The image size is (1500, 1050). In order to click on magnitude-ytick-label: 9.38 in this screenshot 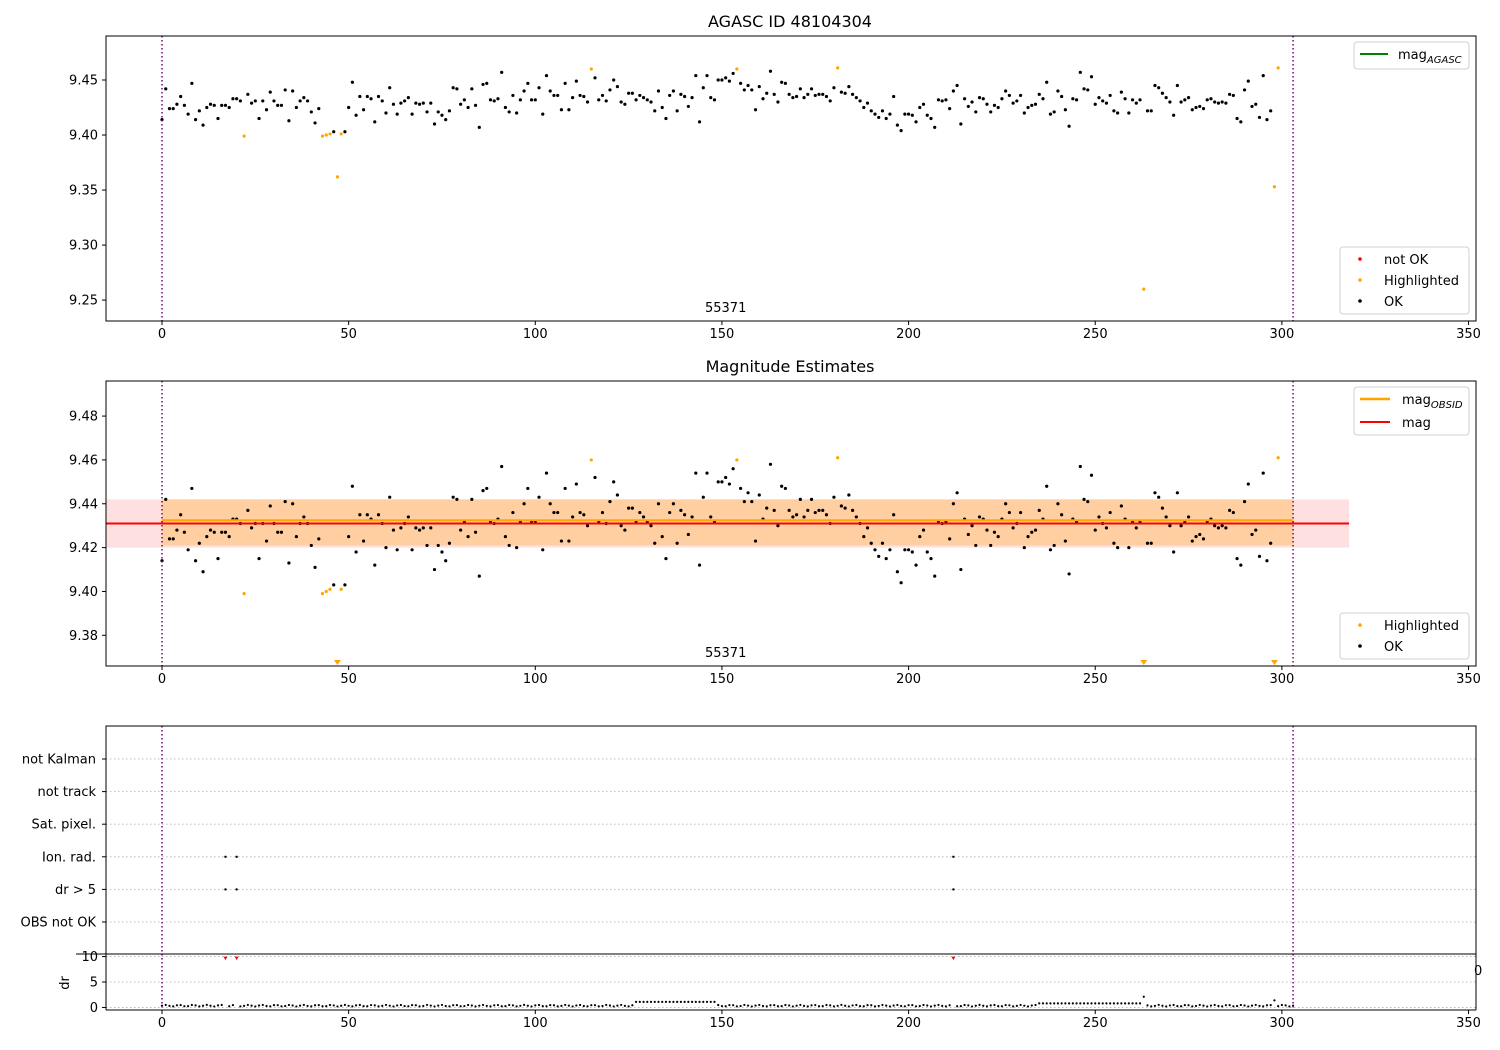, I will do `click(83, 636)`.